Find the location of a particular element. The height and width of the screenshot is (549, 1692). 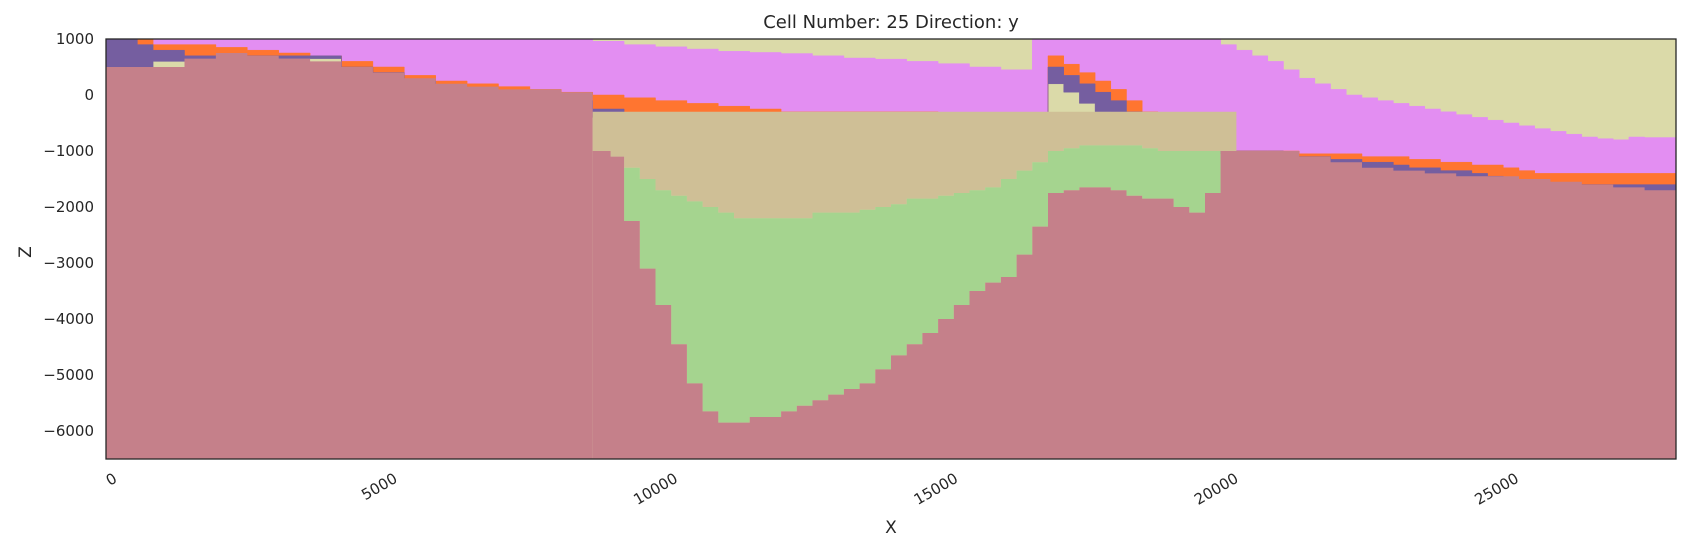

x-tick-label: 10000 is located at coordinates (655, 488).